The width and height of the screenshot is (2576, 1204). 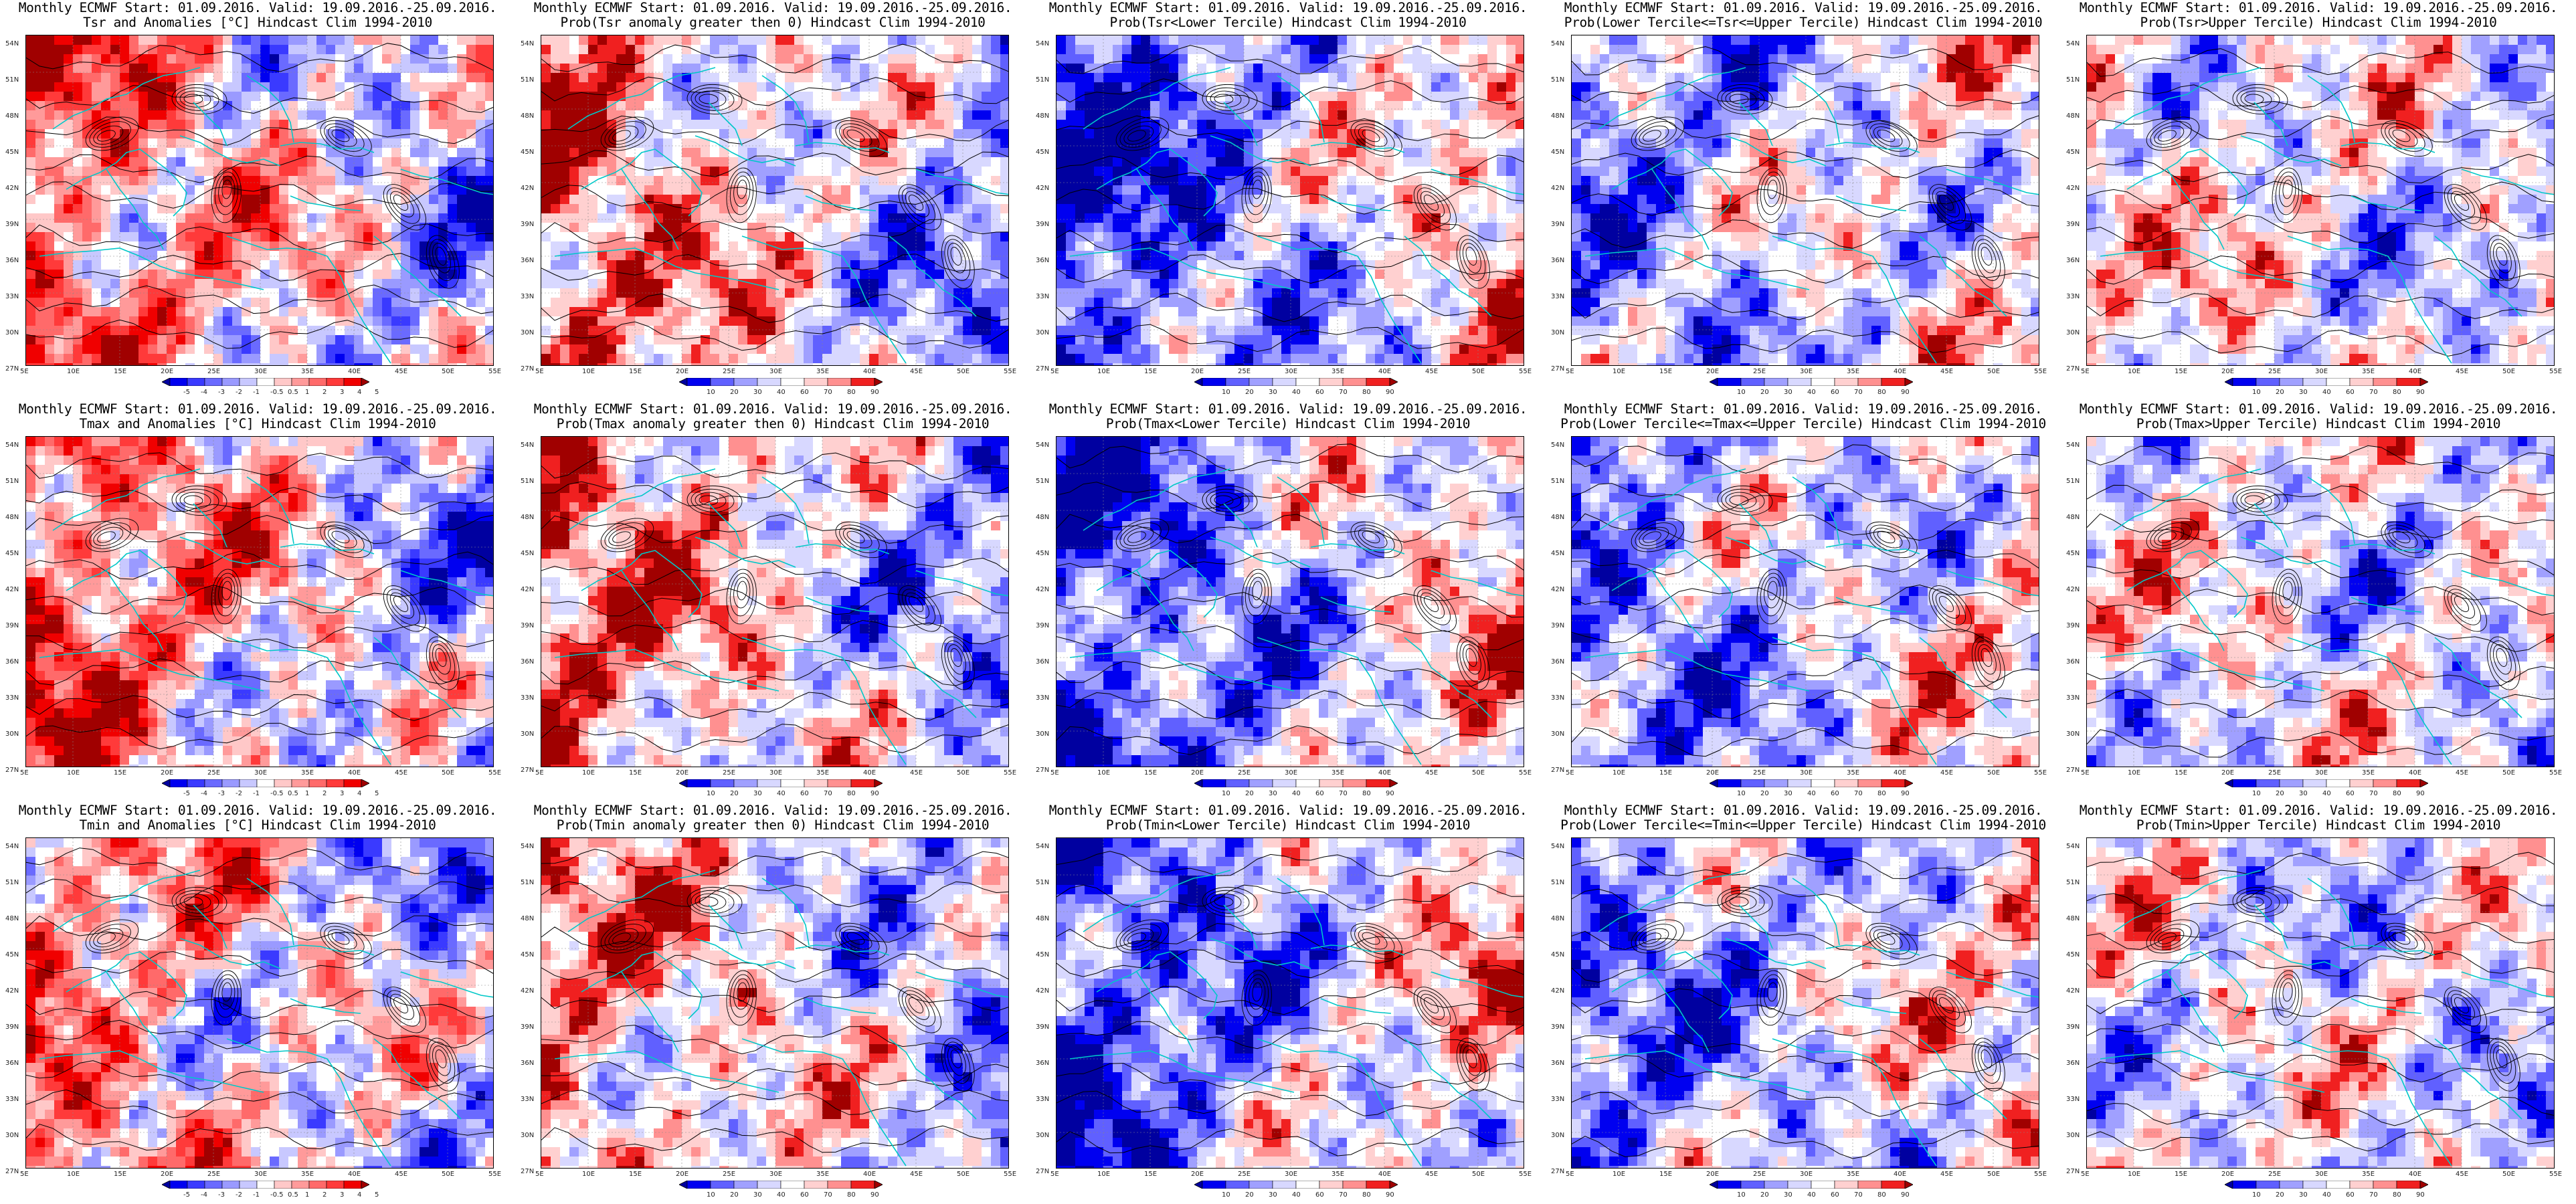 I want to click on longitude-label: 45E, so click(x=1432, y=1174).